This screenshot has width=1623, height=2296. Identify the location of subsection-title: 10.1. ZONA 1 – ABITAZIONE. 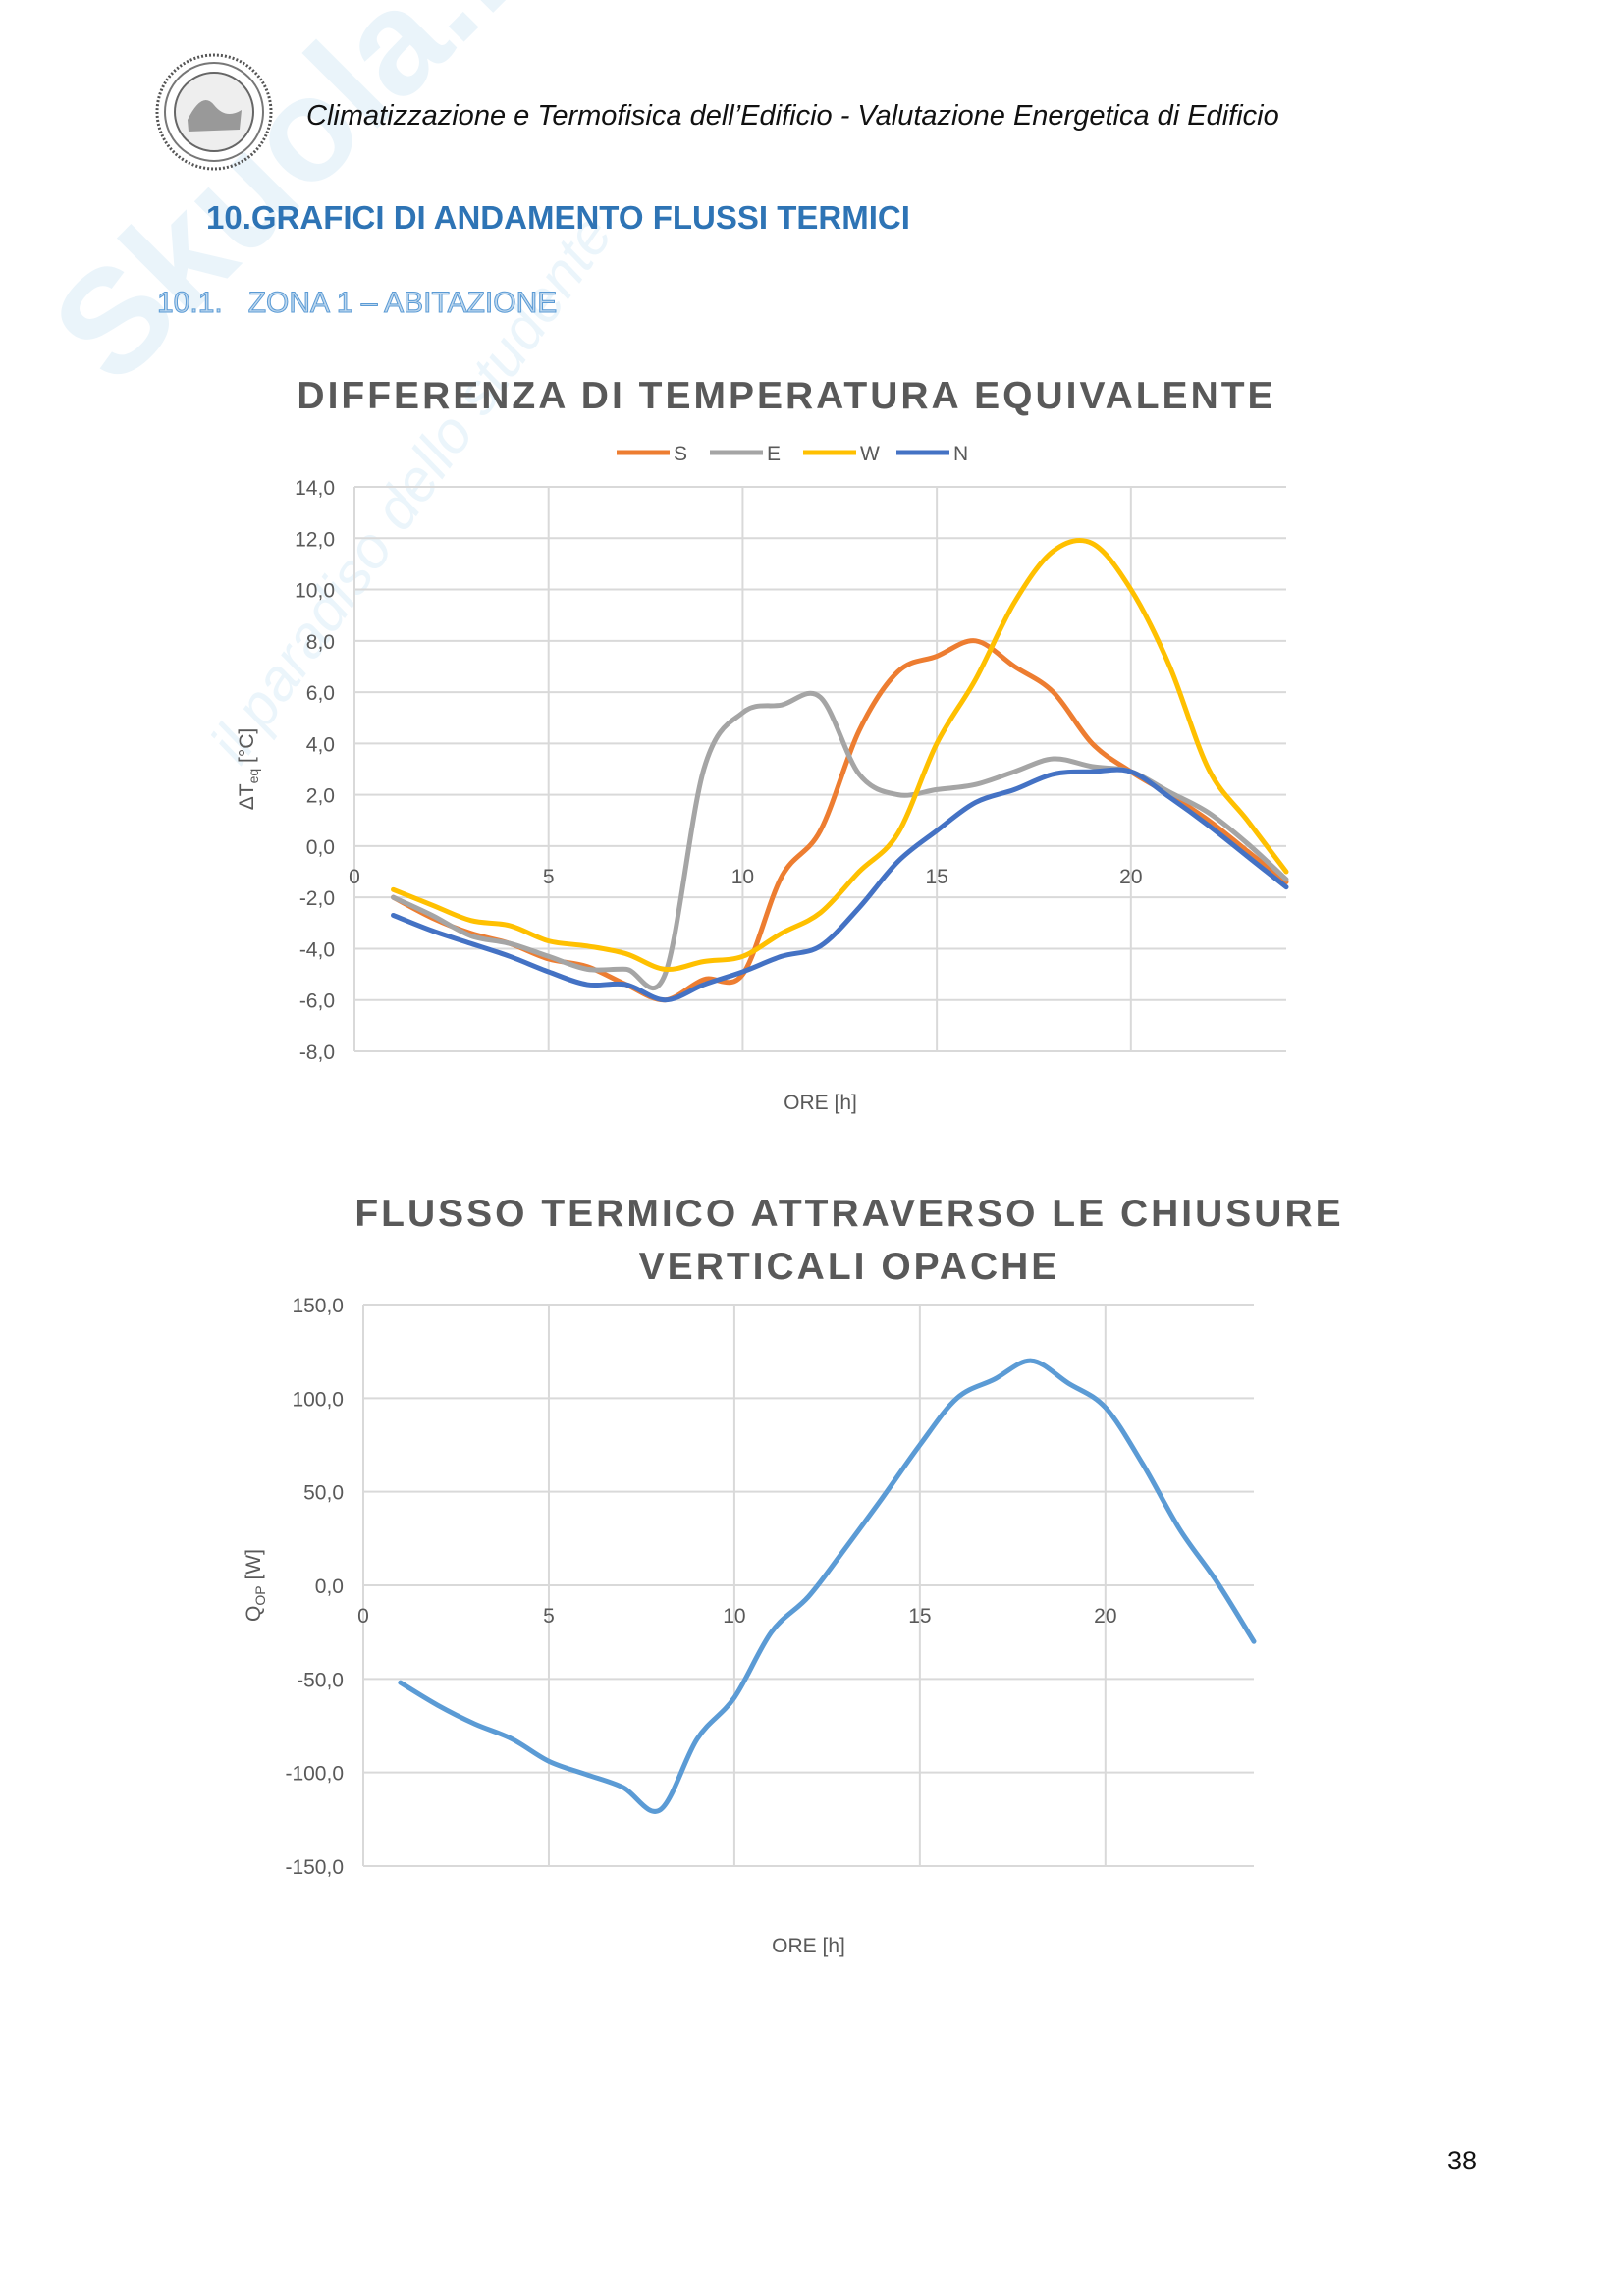
(369, 303).